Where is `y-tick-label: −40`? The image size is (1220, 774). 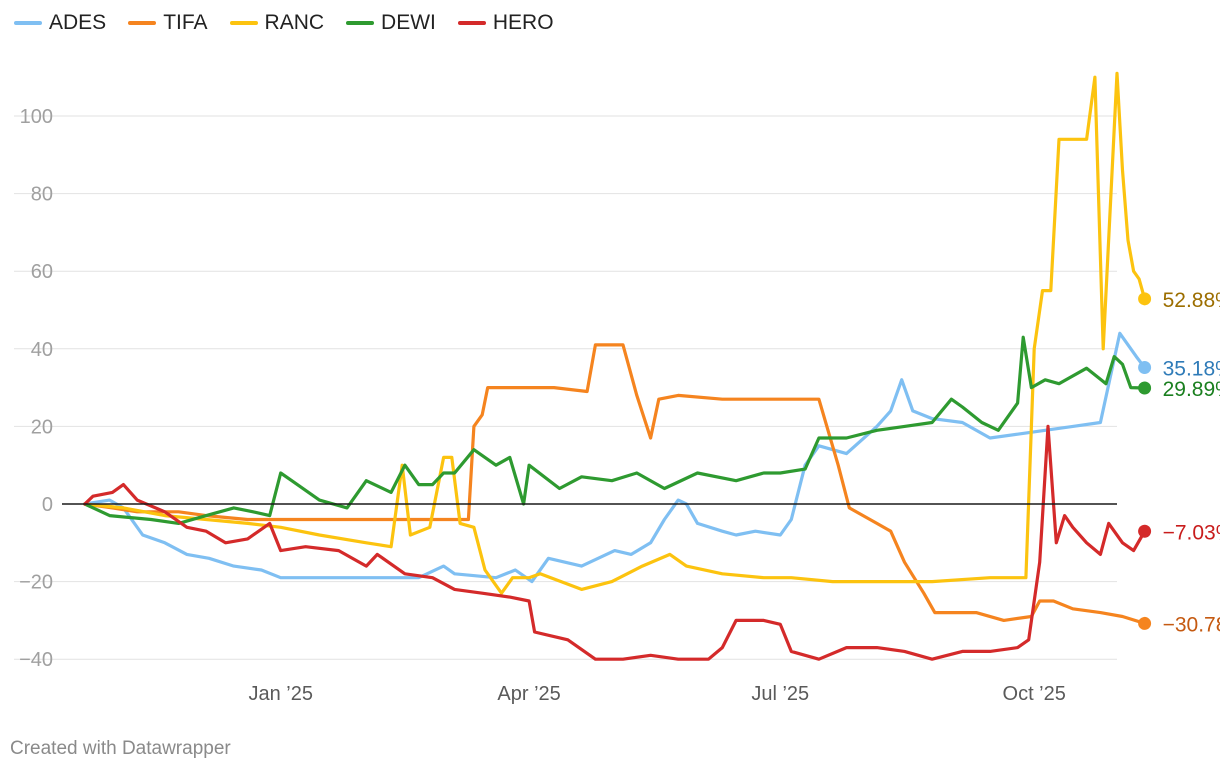 y-tick-label: −40 is located at coordinates (36, 660).